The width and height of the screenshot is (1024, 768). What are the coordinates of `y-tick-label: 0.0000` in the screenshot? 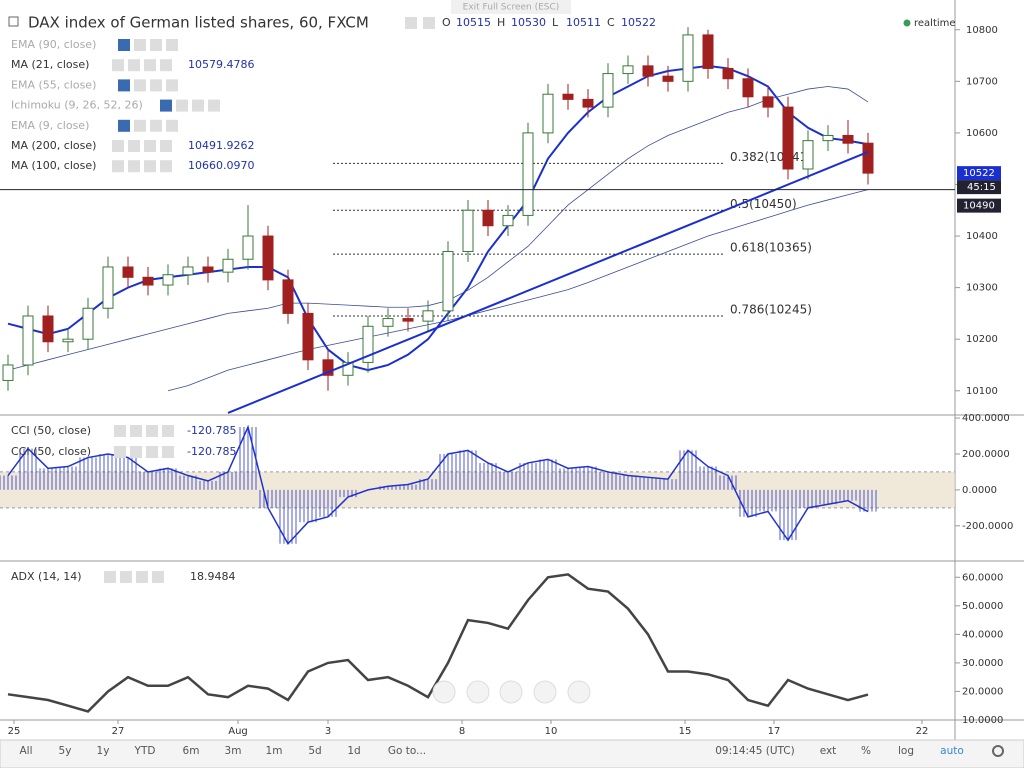 It's located at (979, 490).